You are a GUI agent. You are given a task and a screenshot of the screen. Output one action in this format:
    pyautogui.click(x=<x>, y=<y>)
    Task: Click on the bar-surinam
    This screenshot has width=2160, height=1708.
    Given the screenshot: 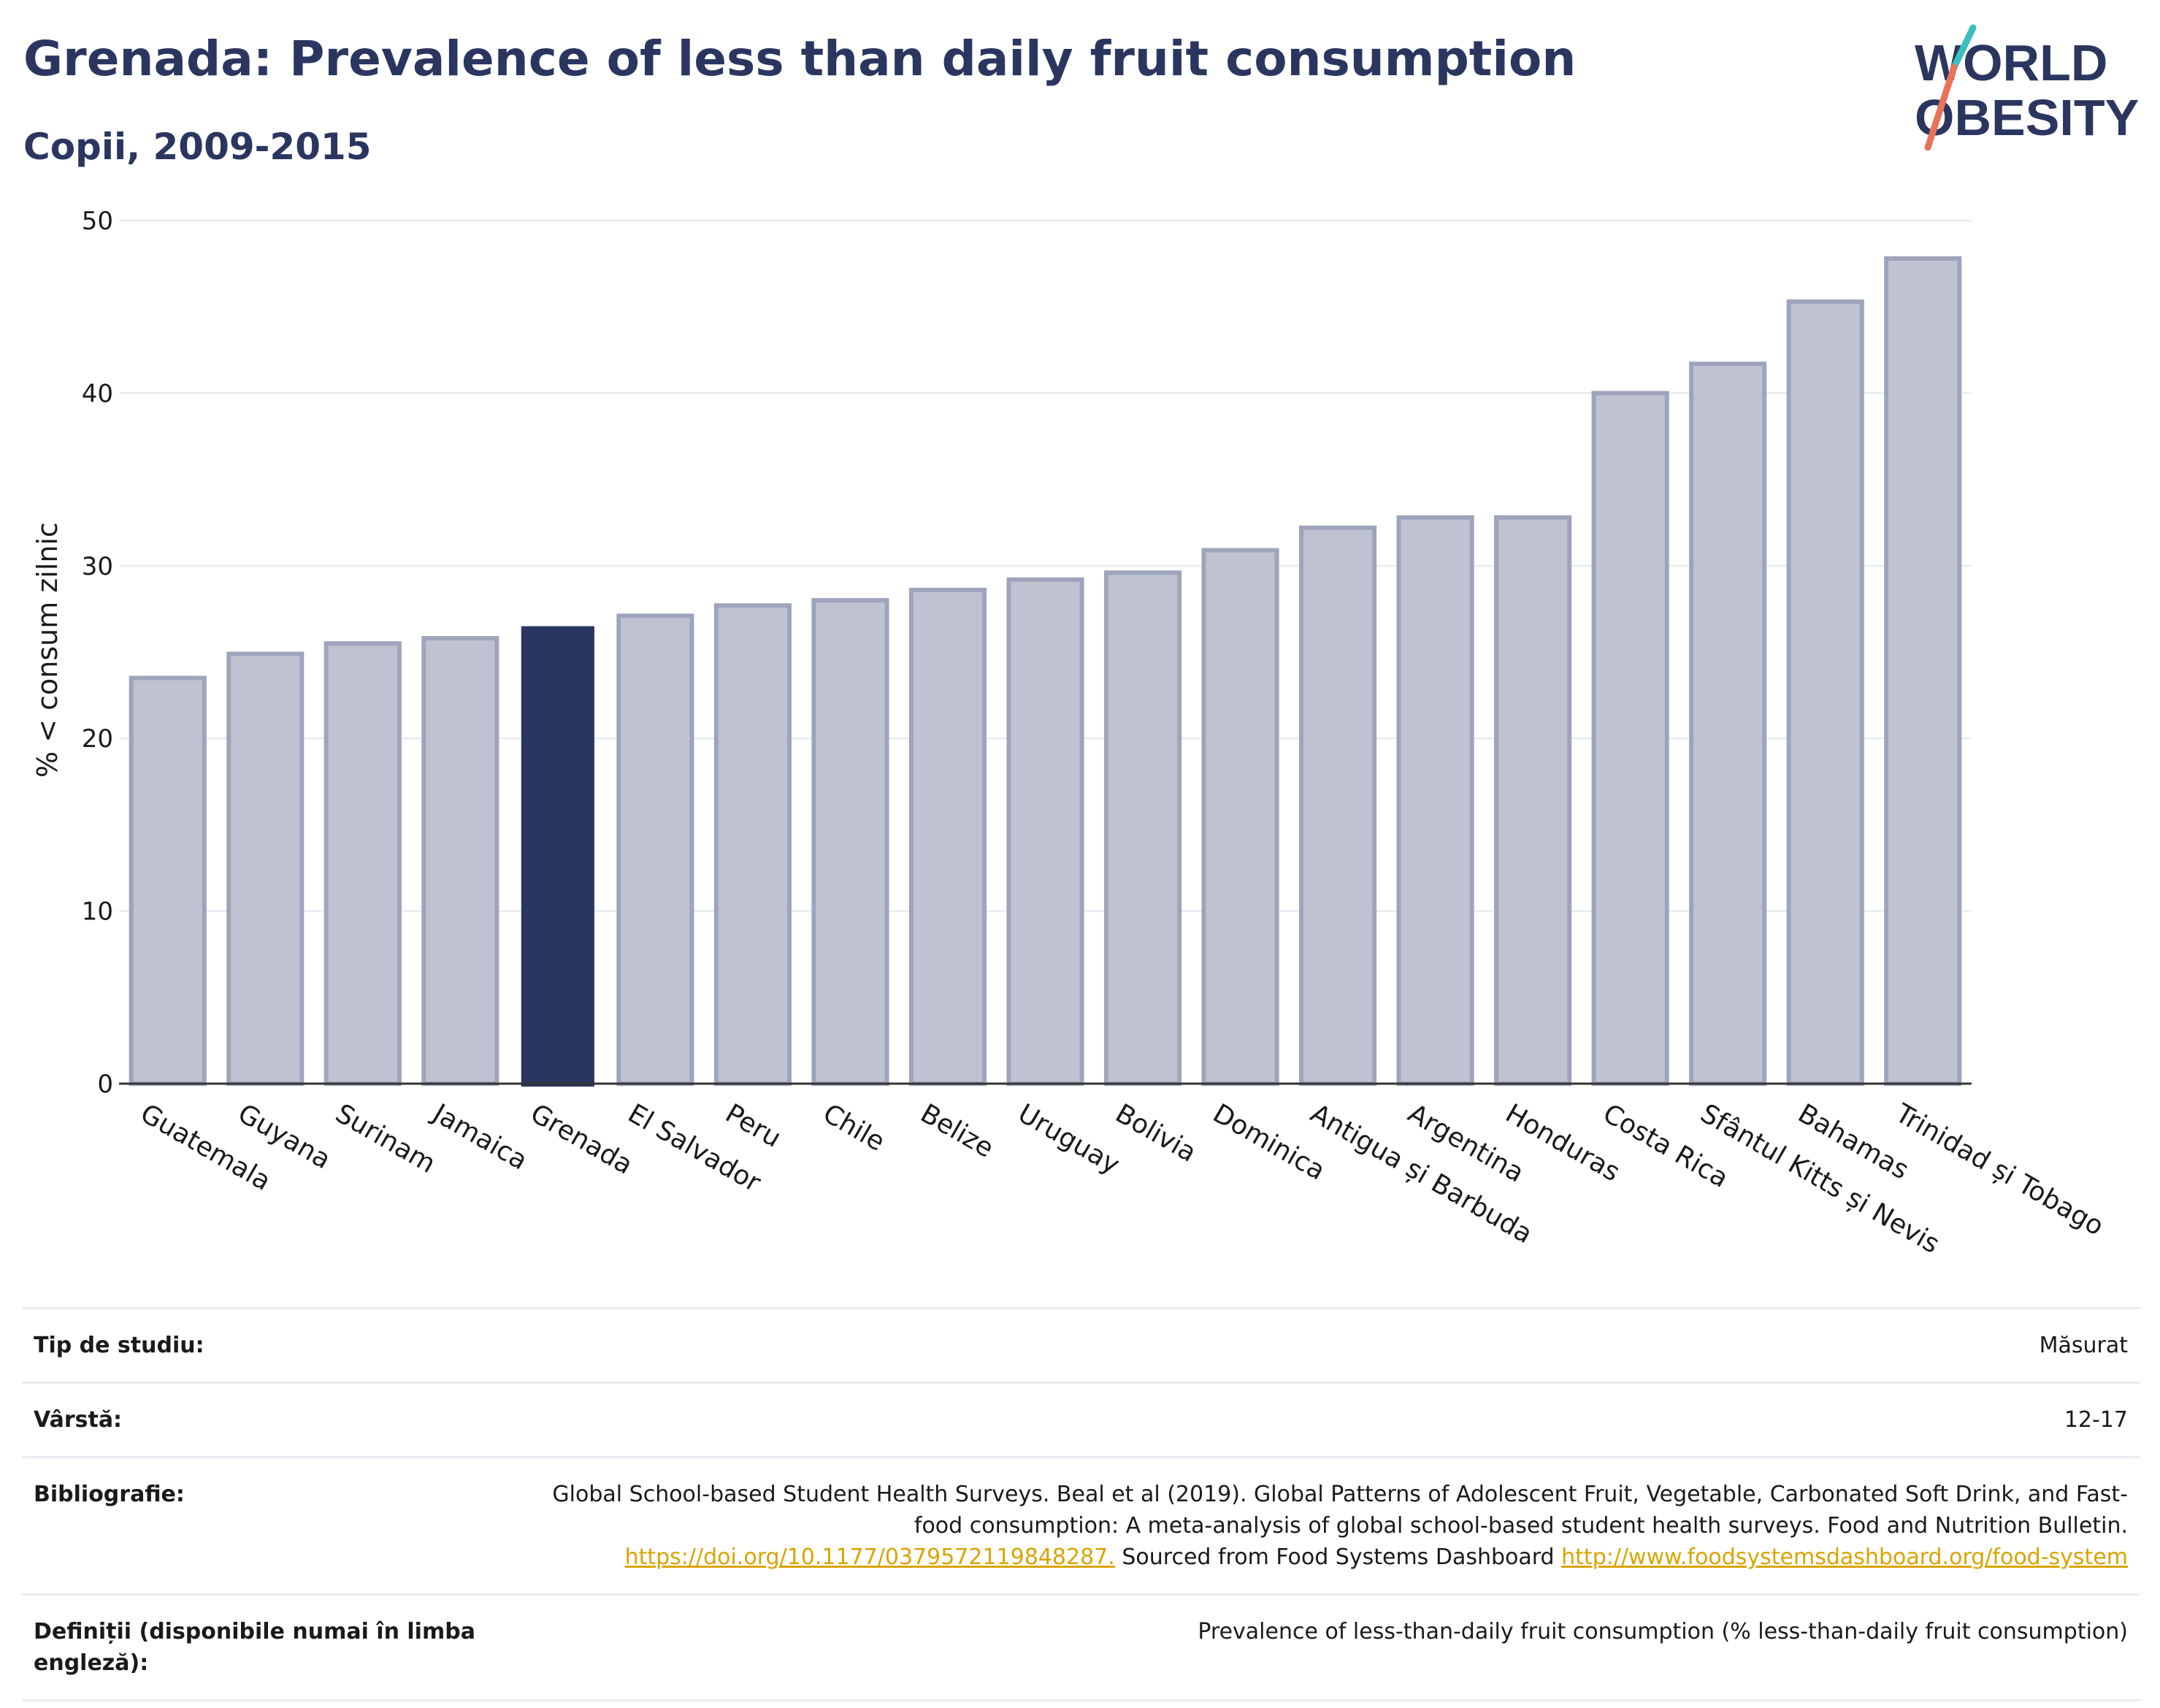 What is the action you would take?
    pyautogui.click(x=362, y=863)
    